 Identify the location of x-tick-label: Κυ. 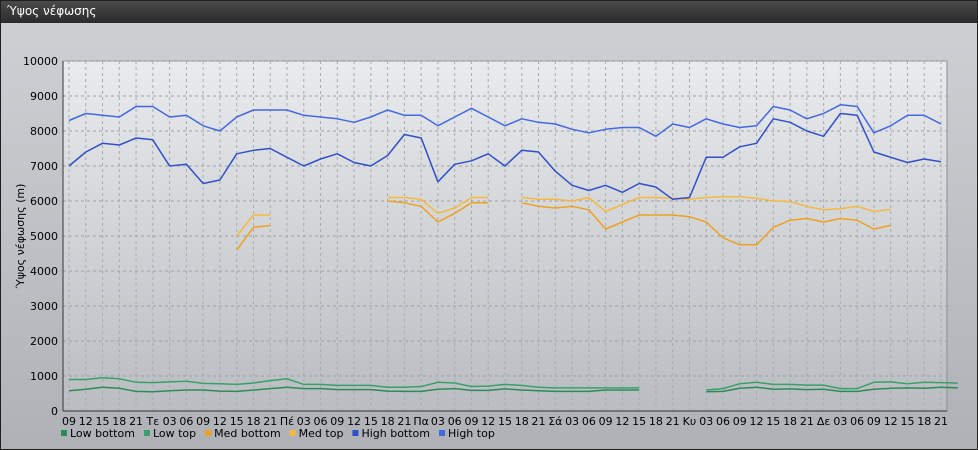
(690, 421).